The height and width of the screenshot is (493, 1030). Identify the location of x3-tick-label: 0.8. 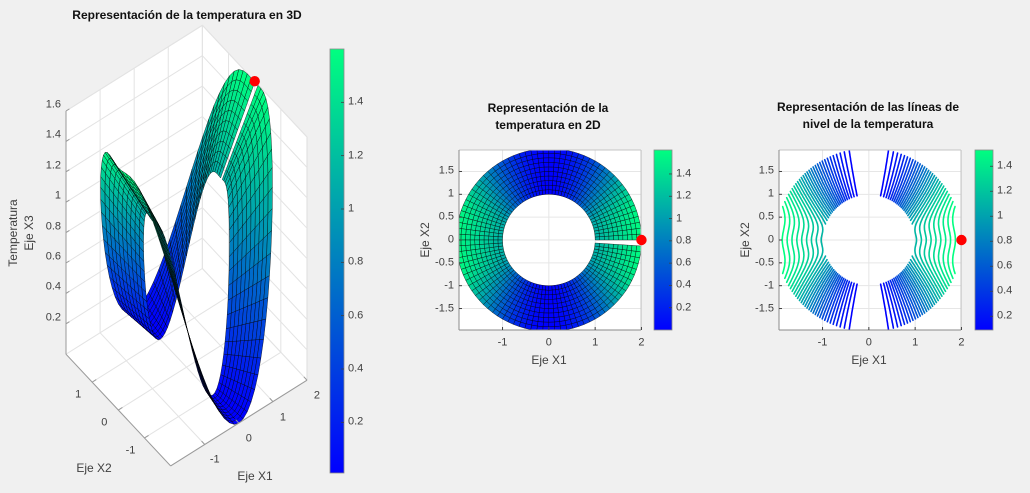
(53, 226).